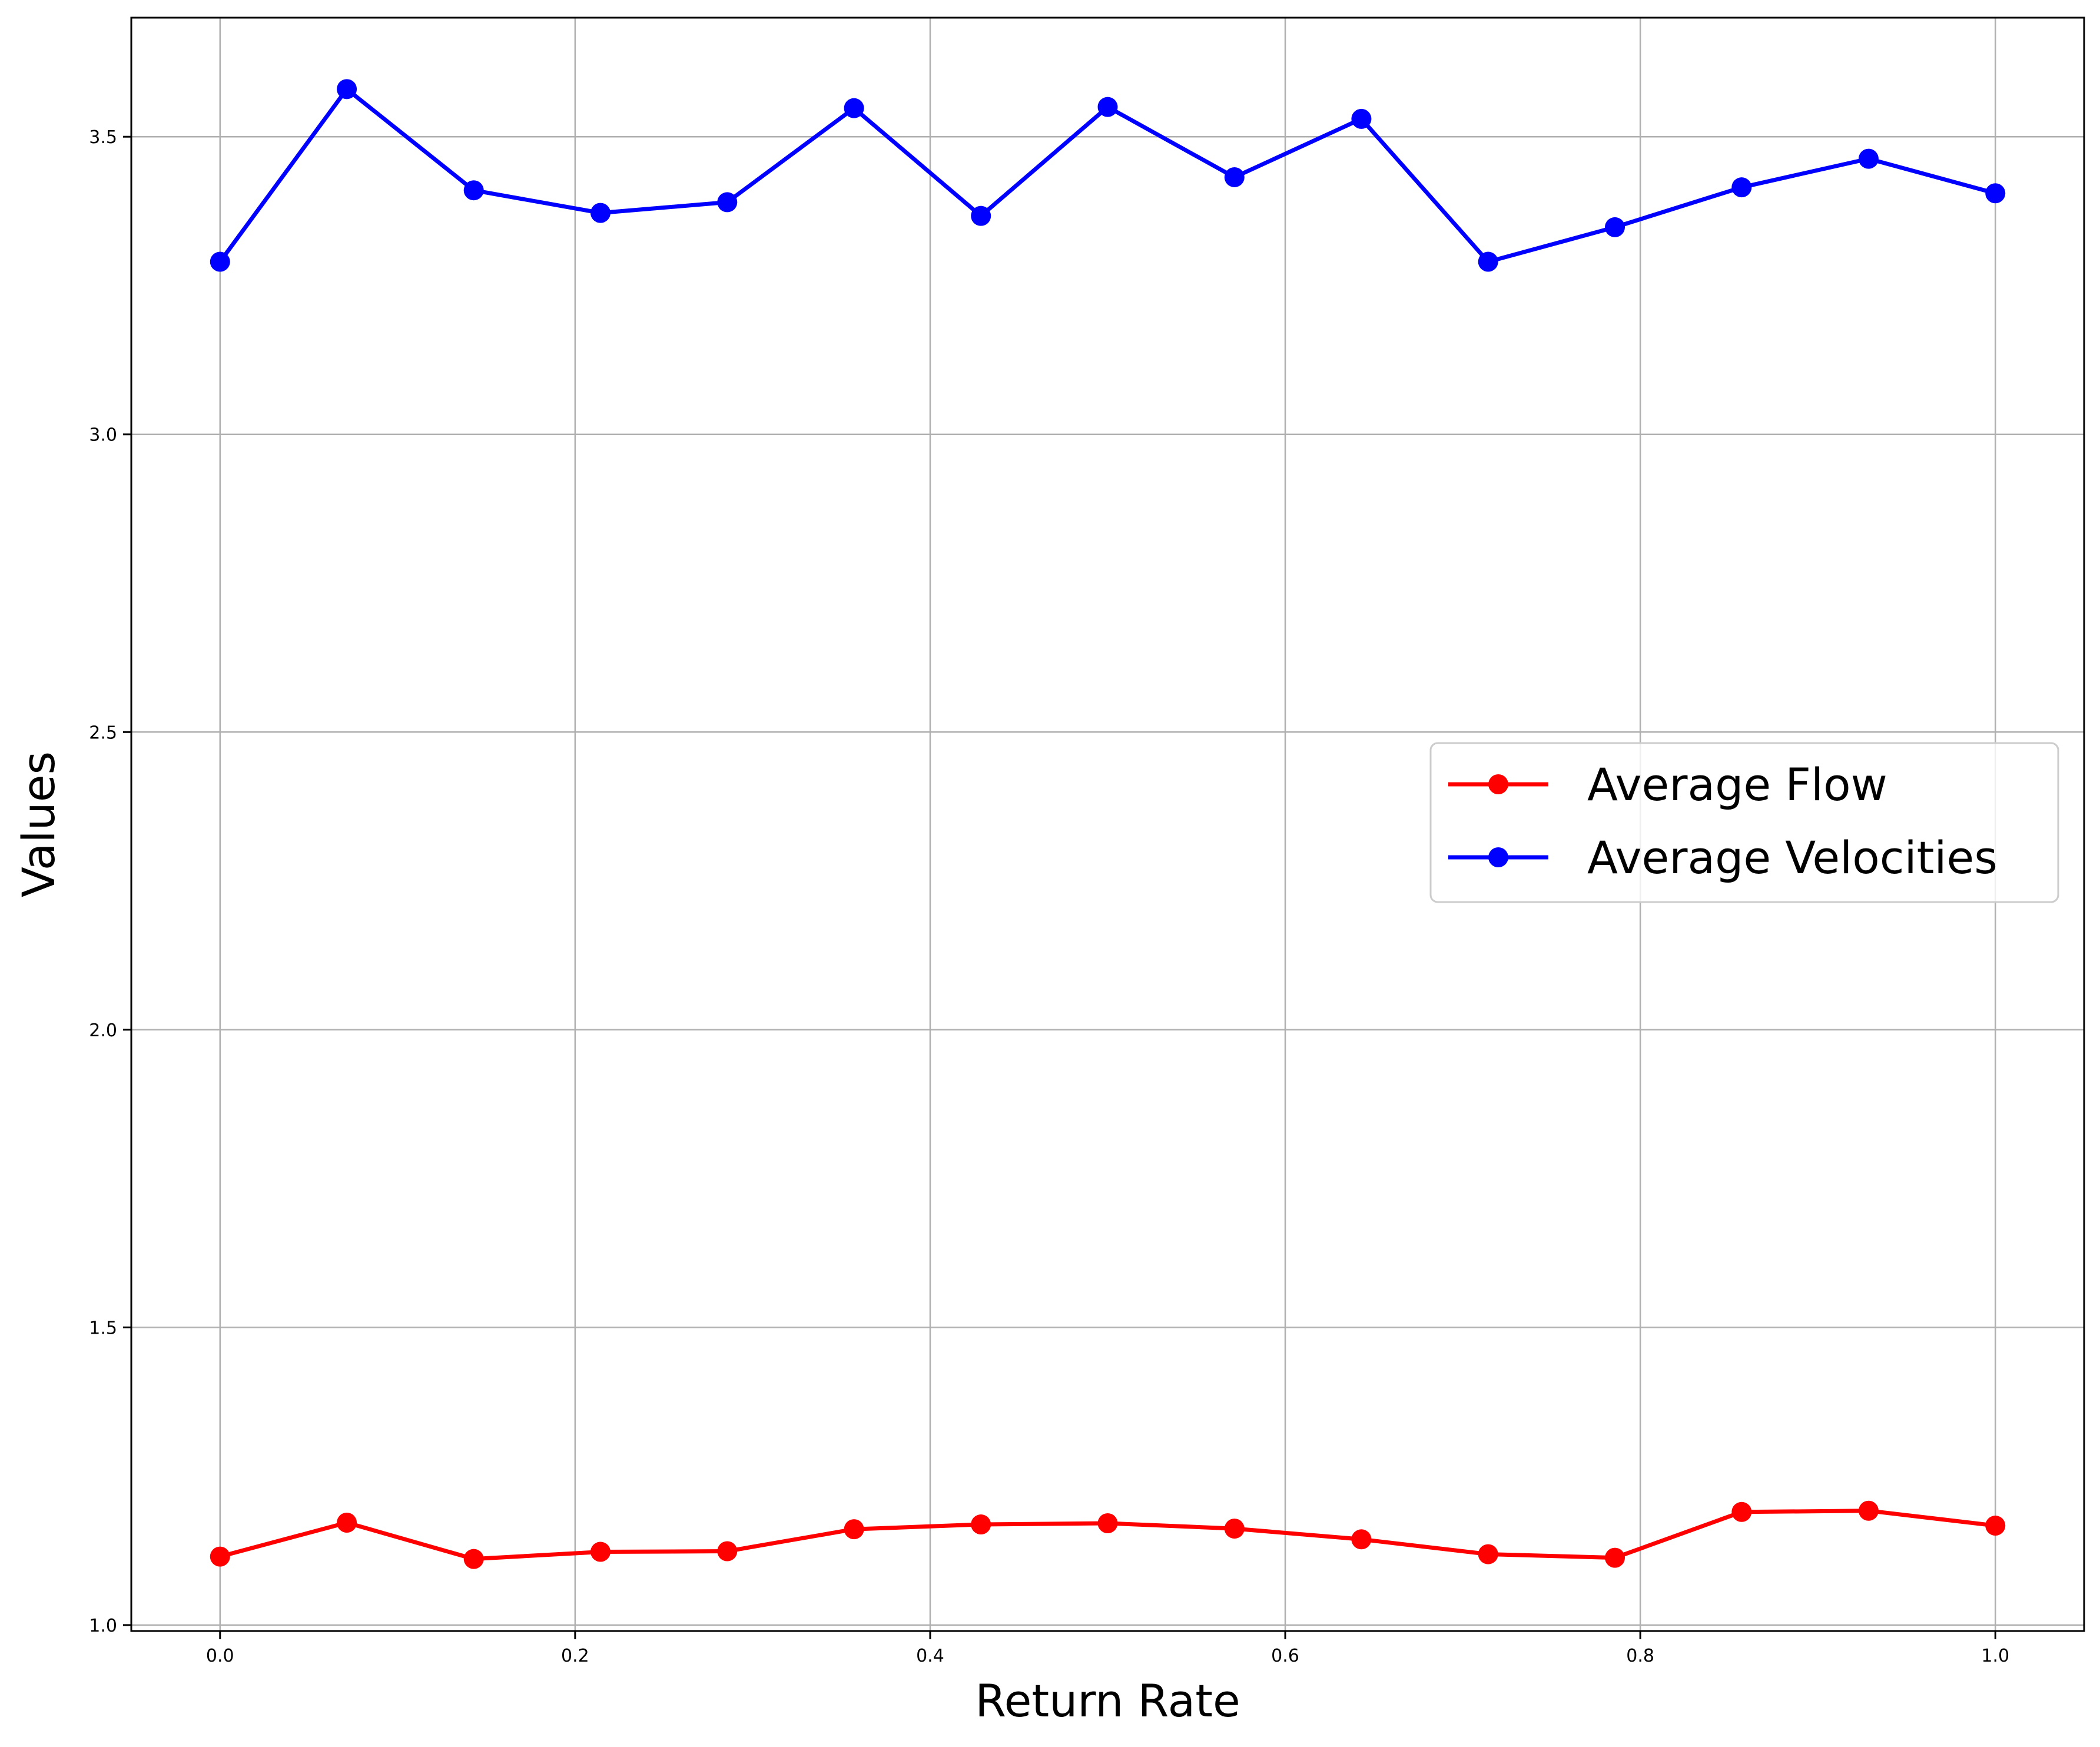 This screenshot has height=1747, width=2100. I want to click on x-tick-label: 1.0, so click(1995, 1656).